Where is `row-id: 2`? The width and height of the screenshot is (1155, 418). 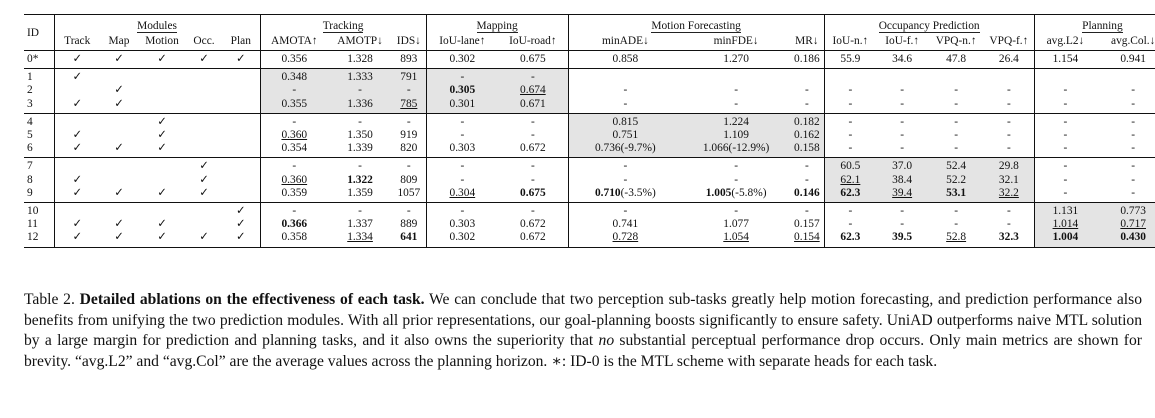 row-id: 2 is located at coordinates (30, 90).